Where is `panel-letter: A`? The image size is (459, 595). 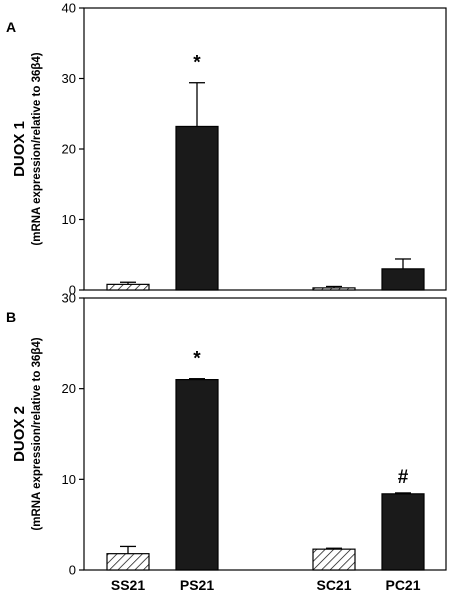 panel-letter: A is located at coordinates (11, 27).